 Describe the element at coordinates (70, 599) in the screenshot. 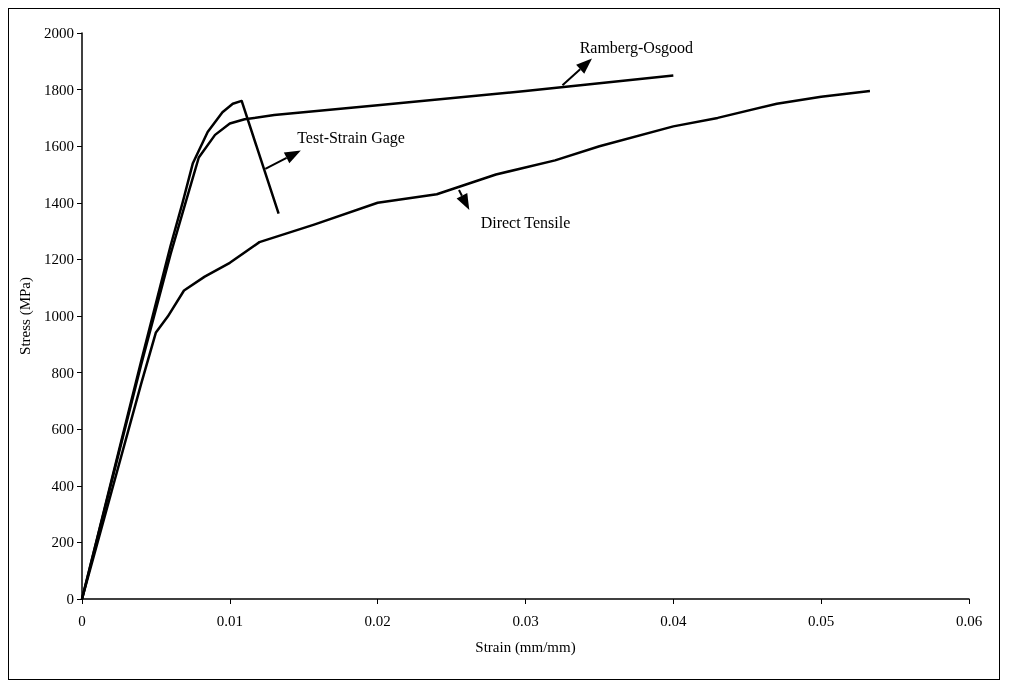

I see `y-tick-label: 0` at that location.